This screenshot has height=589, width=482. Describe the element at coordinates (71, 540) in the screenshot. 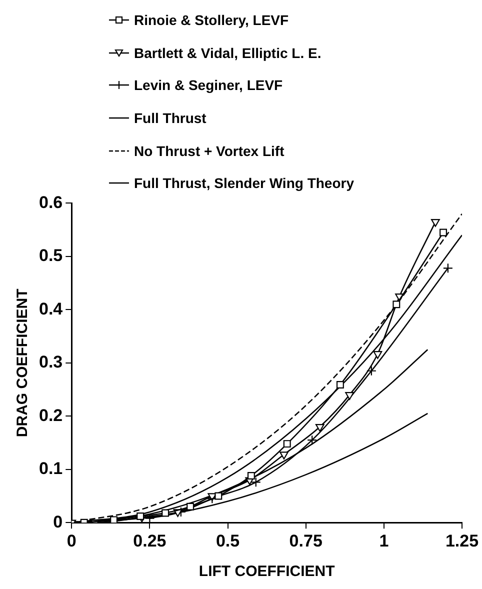

I see `x-tick-label: 0` at that location.